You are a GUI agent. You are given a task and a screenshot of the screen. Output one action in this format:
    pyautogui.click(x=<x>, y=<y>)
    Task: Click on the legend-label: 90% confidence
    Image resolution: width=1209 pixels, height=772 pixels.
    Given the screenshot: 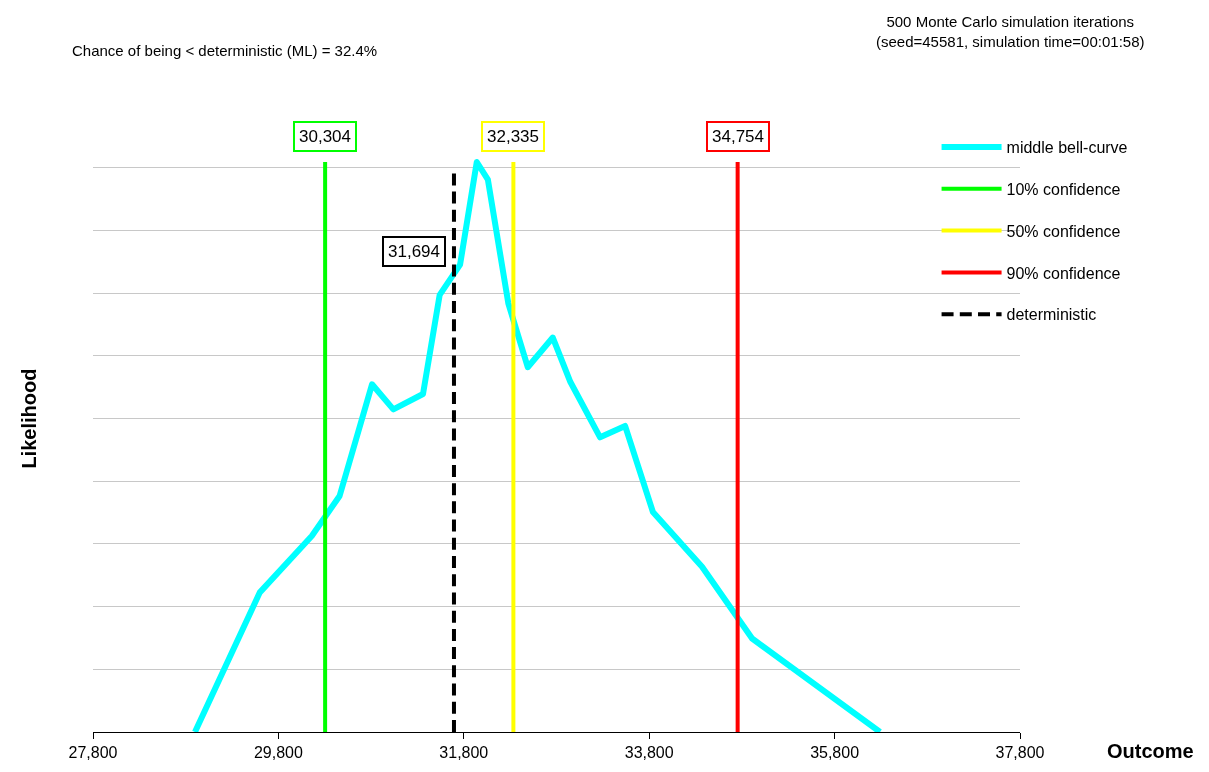 What is the action you would take?
    pyautogui.click(x=1063, y=273)
    